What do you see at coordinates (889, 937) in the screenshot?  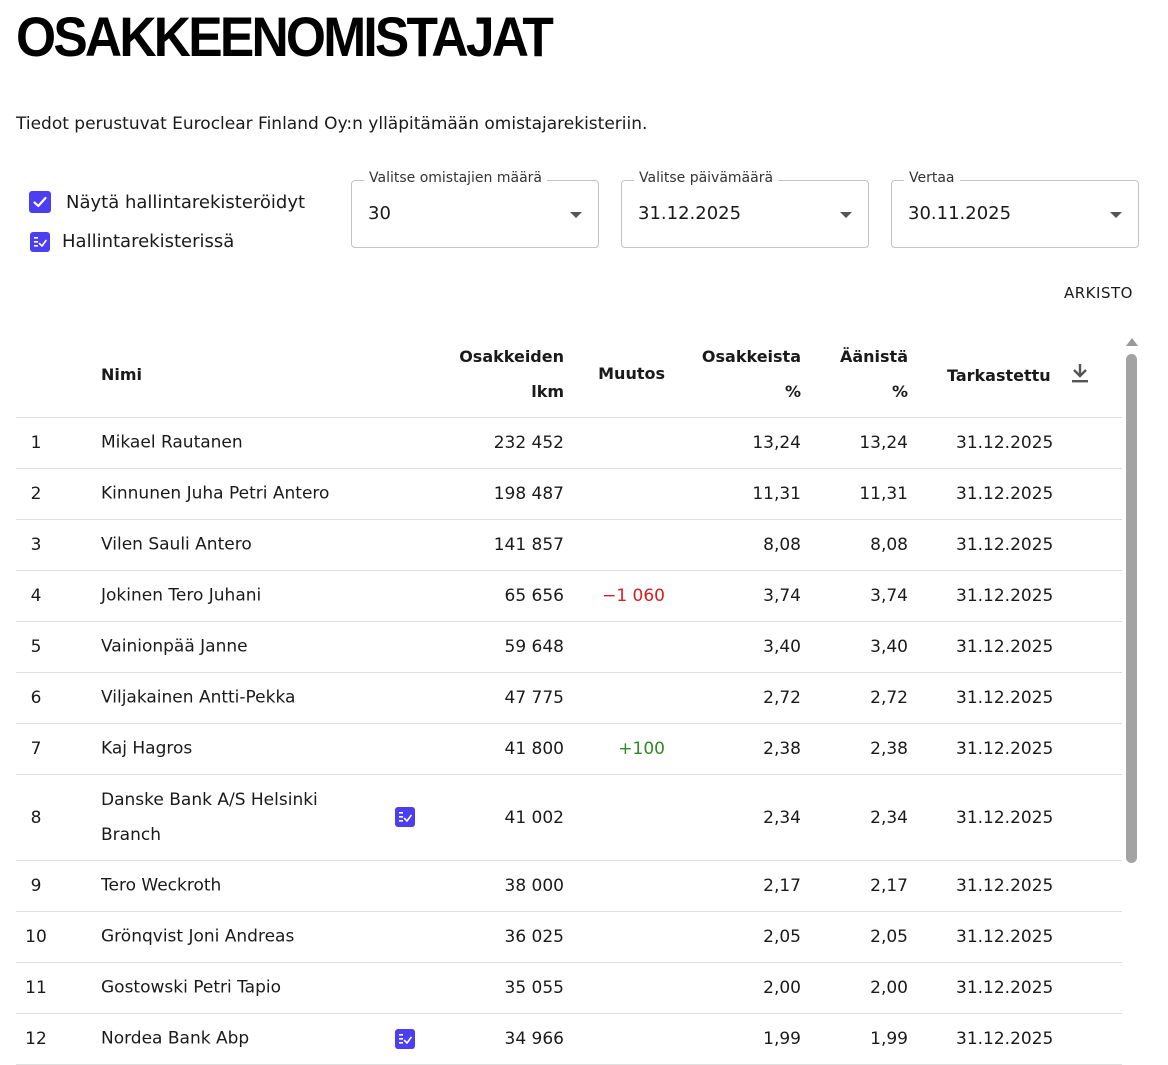 I see `row-vote-pct: 2,05` at bounding box center [889, 937].